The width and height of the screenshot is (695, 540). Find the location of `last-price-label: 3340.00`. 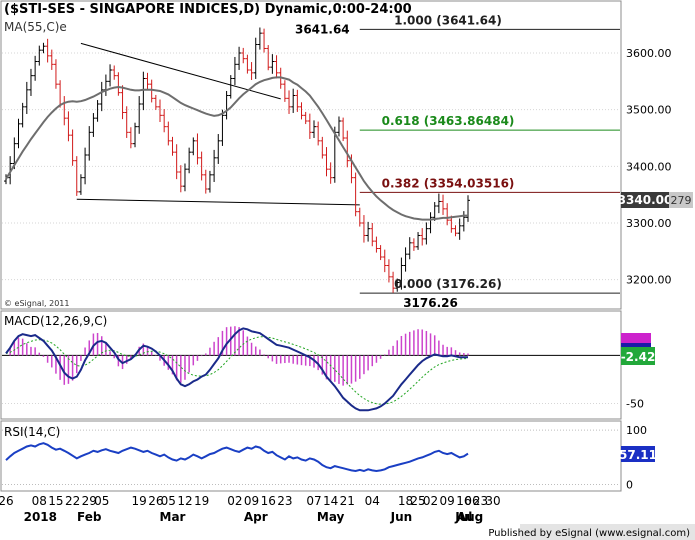

last-price-label: 3340.00 is located at coordinates (645, 200).